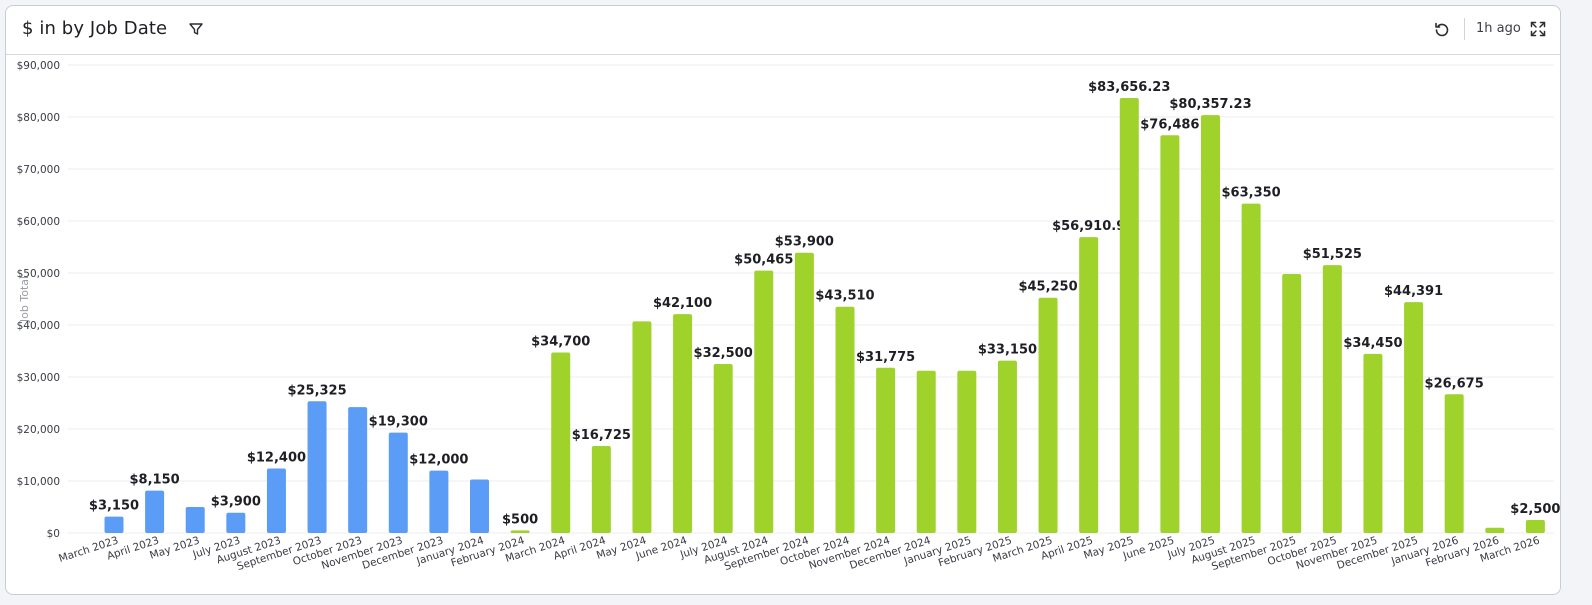 This screenshot has height=605, width=1592. Describe the element at coordinates (38, 274) in the screenshot. I see `y-tick-label: $50,000` at that location.